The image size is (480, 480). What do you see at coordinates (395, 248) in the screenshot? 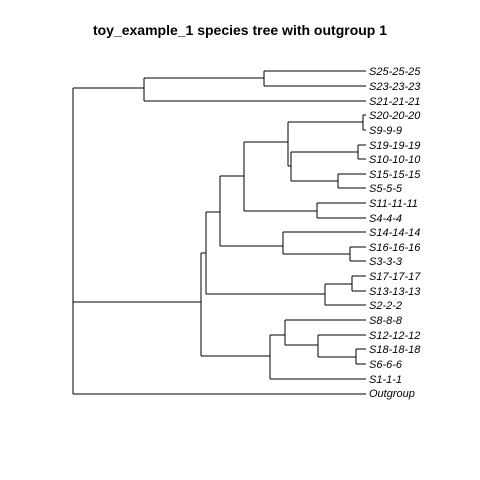
I see `tip-label: S16-16-16` at bounding box center [395, 248].